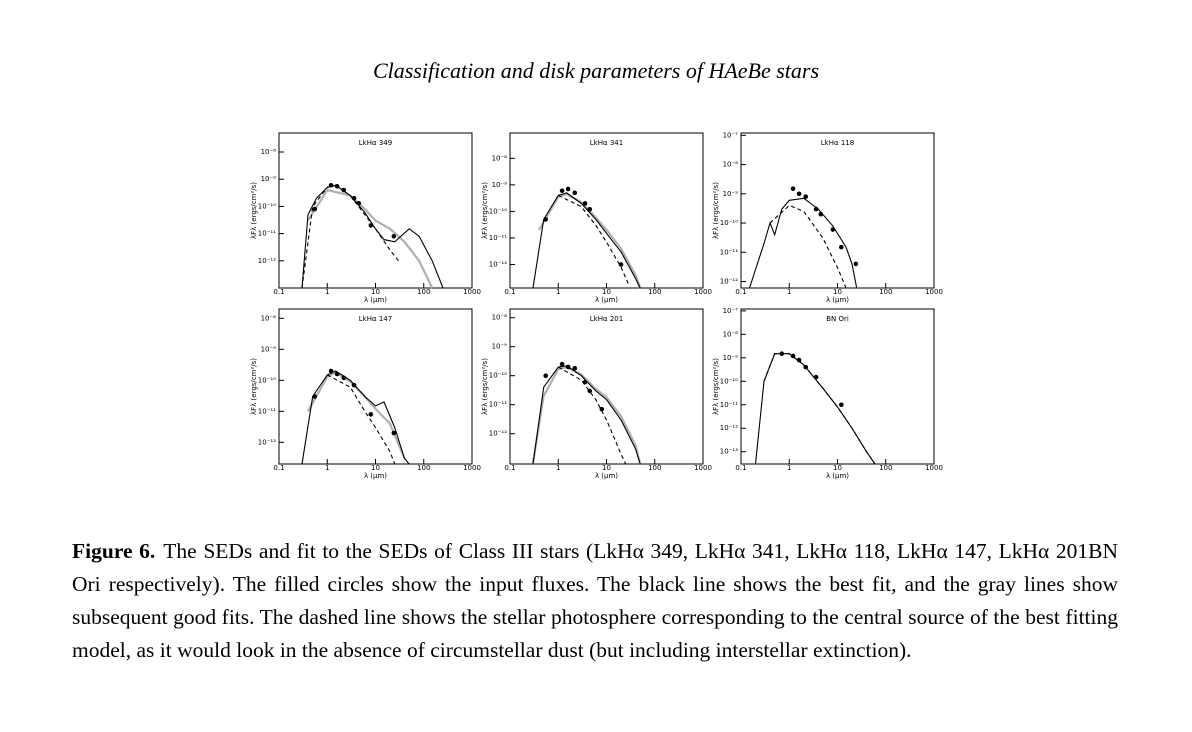 This screenshot has width=1192, height=732. I want to click on caption-label: Figure 6., so click(114, 551).